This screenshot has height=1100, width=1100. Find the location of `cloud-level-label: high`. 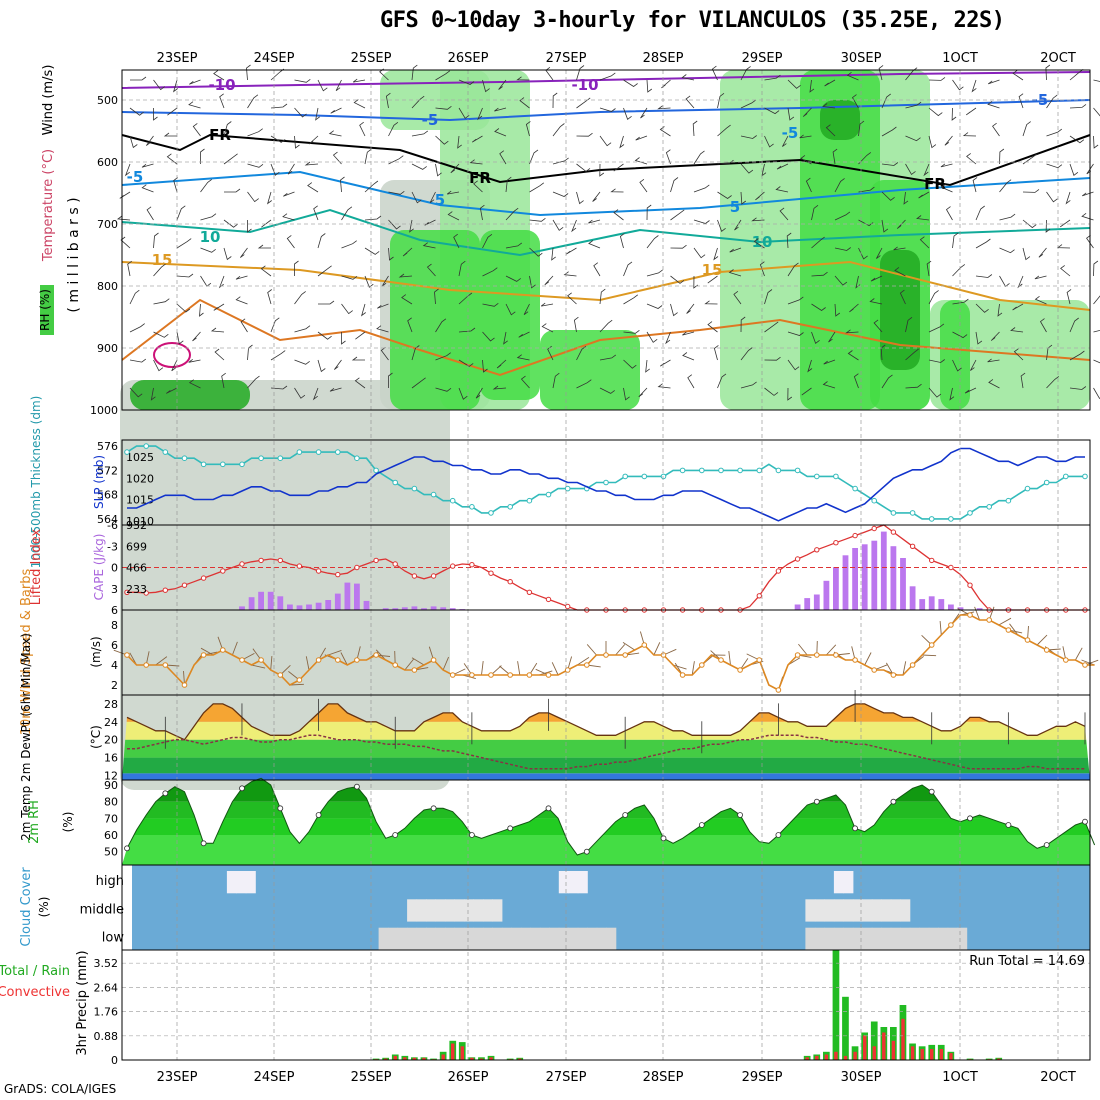

cloud-level-label: high is located at coordinates (110, 881).